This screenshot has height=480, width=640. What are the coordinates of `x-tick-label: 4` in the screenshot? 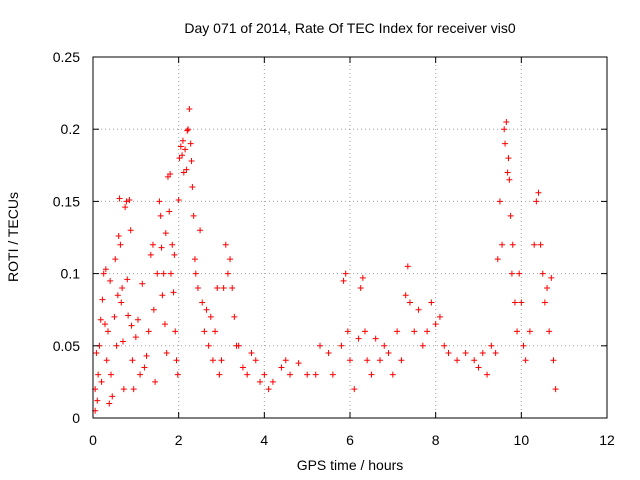 It's located at (264, 440).